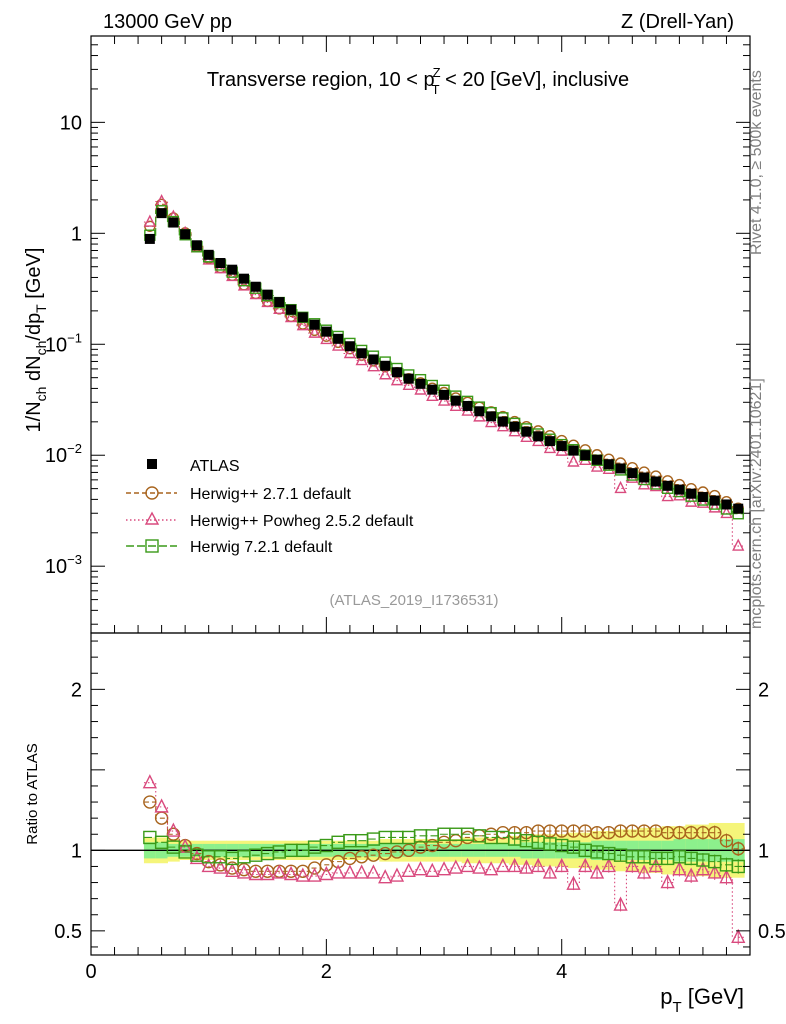  Describe the element at coordinates (71, 123) in the screenshot. I see `main-y-tick-label: 10` at that location.